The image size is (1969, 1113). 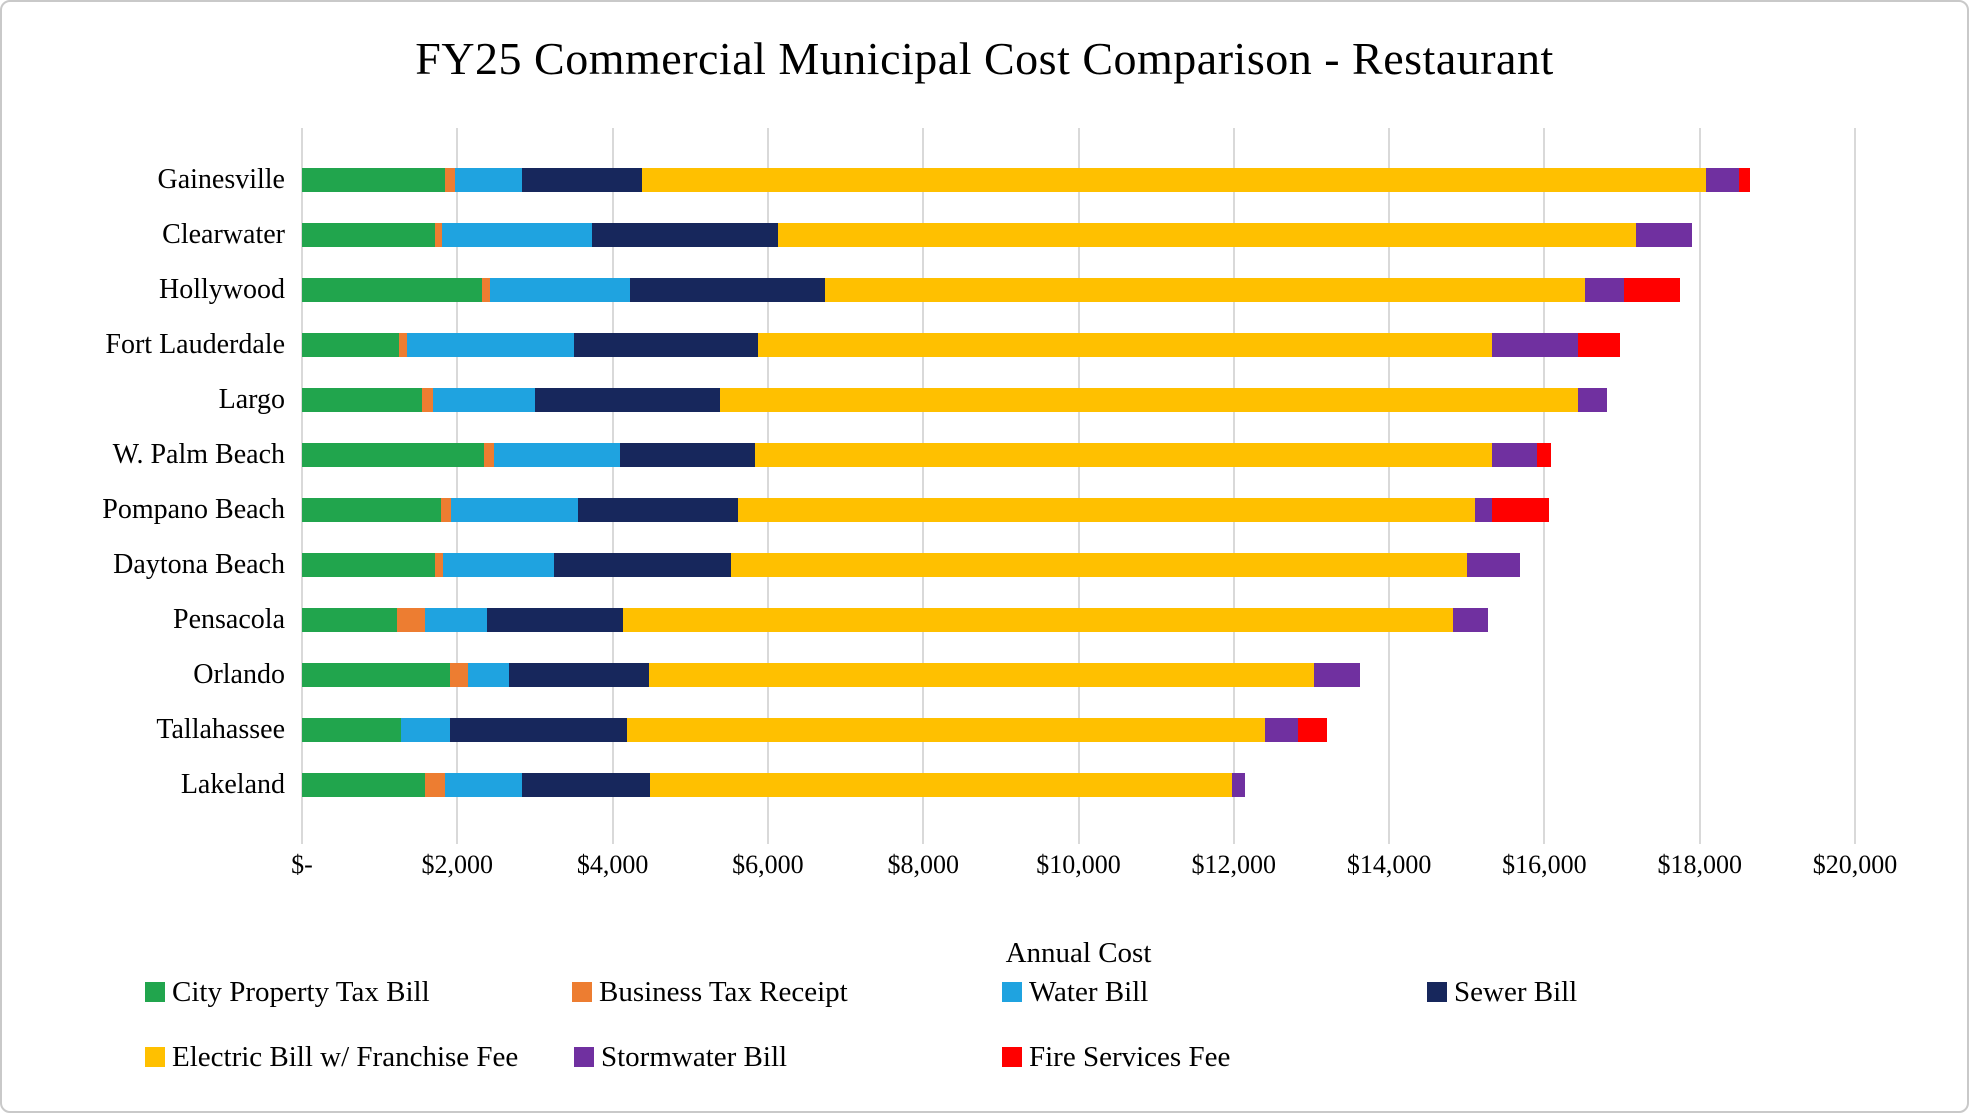 What do you see at coordinates (1544, 864) in the screenshot?
I see `x-tick-label: $16,000` at bounding box center [1544, 864].